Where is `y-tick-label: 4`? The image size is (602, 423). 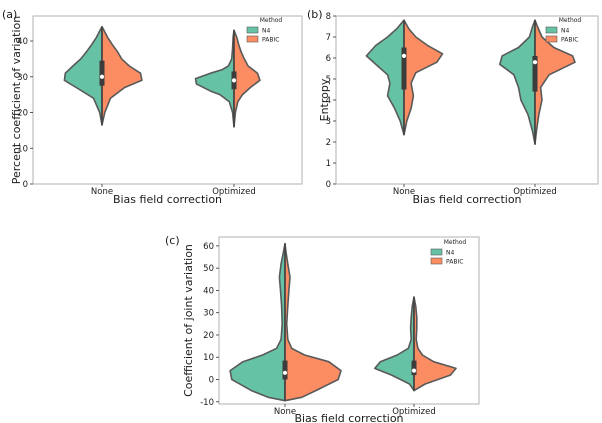
y-tick-label: 4 is located at coordinates (328, 101).